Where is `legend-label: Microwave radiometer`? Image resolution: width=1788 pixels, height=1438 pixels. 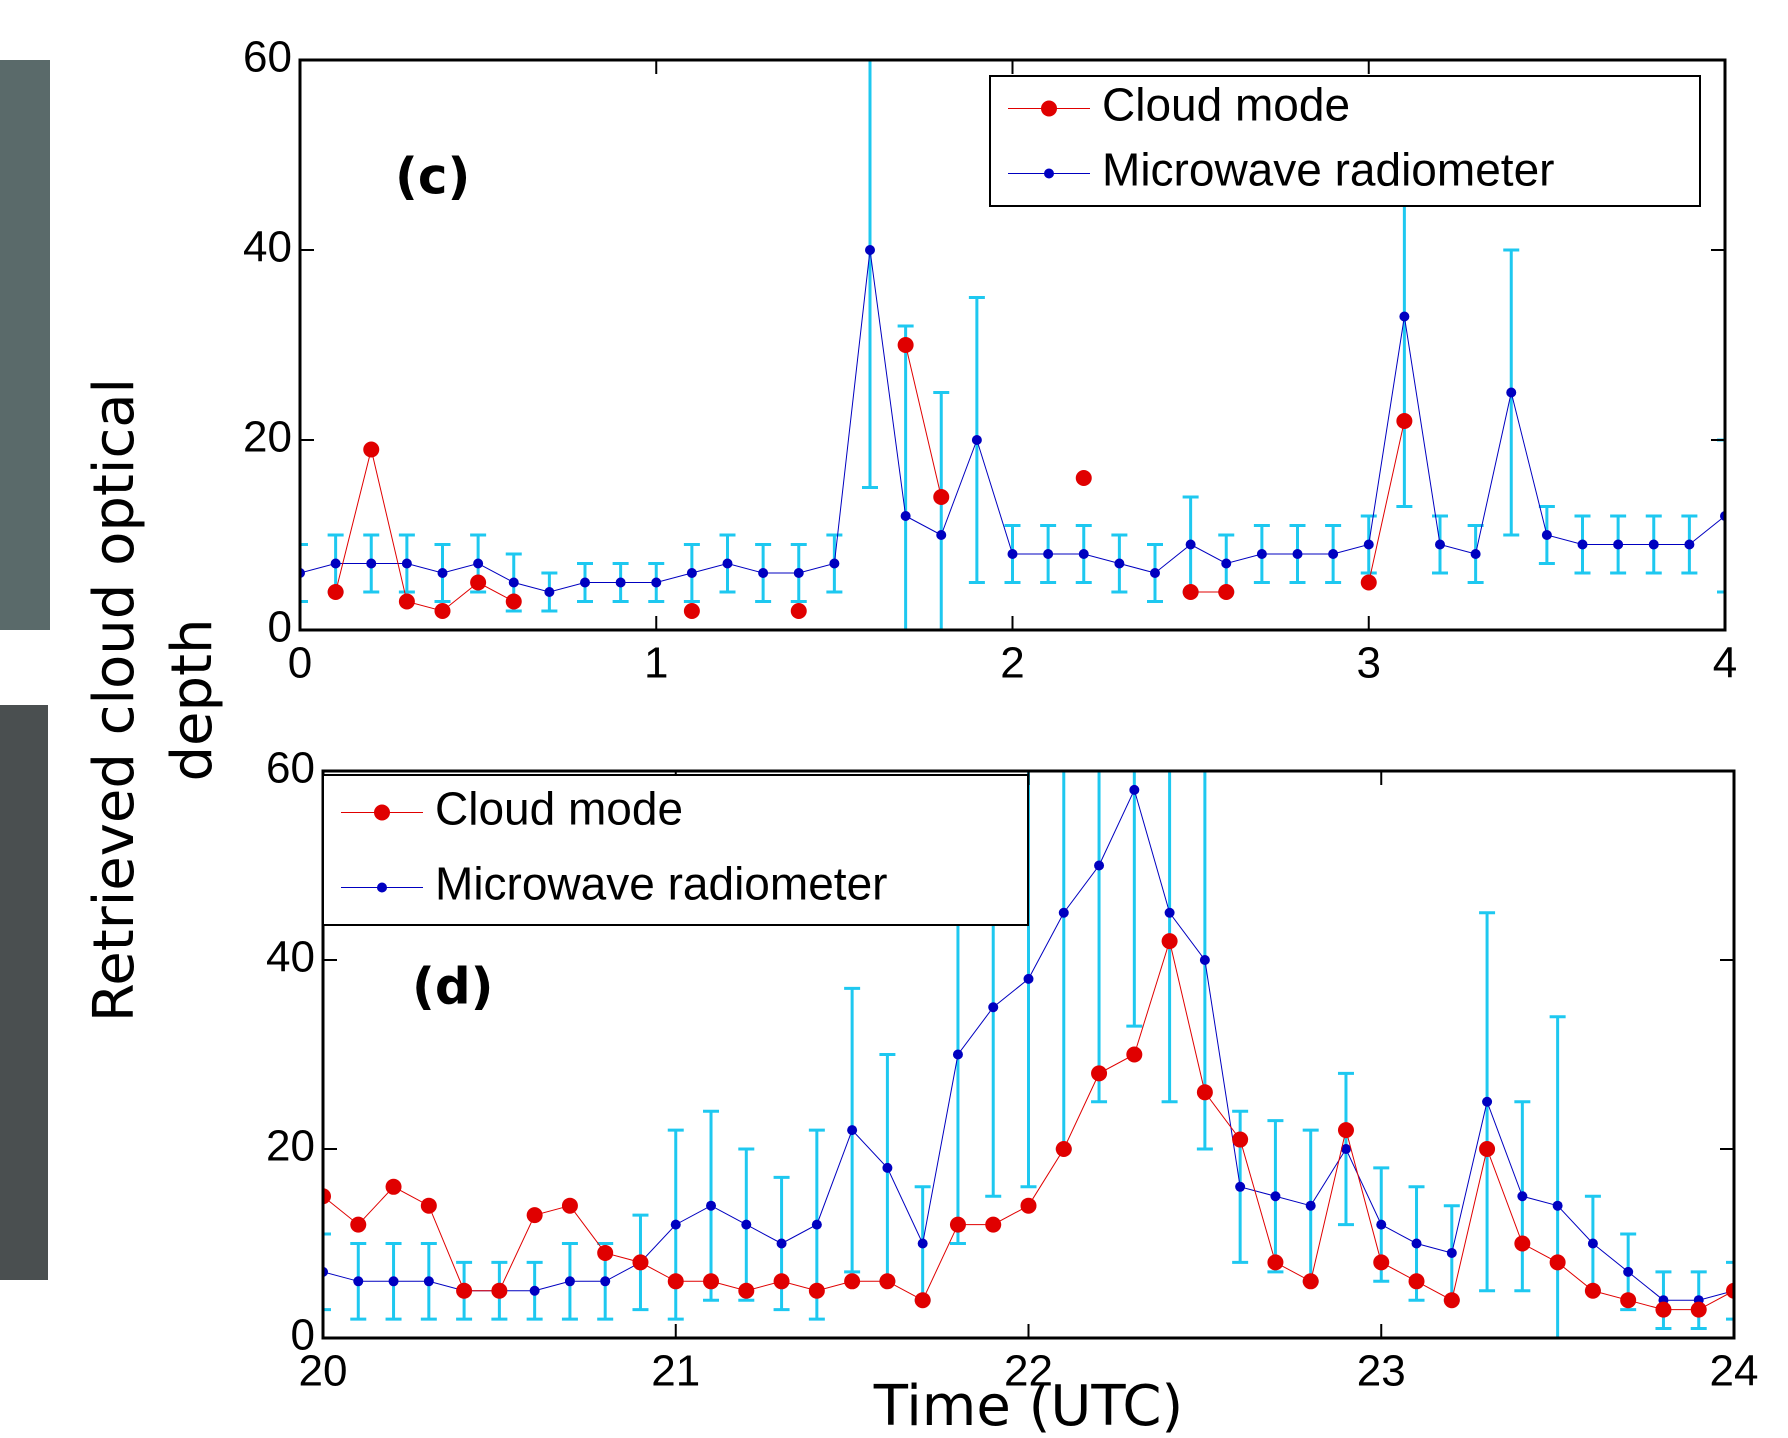 legend-label: Microwave radiometer is located at coordinates (1328, 170).